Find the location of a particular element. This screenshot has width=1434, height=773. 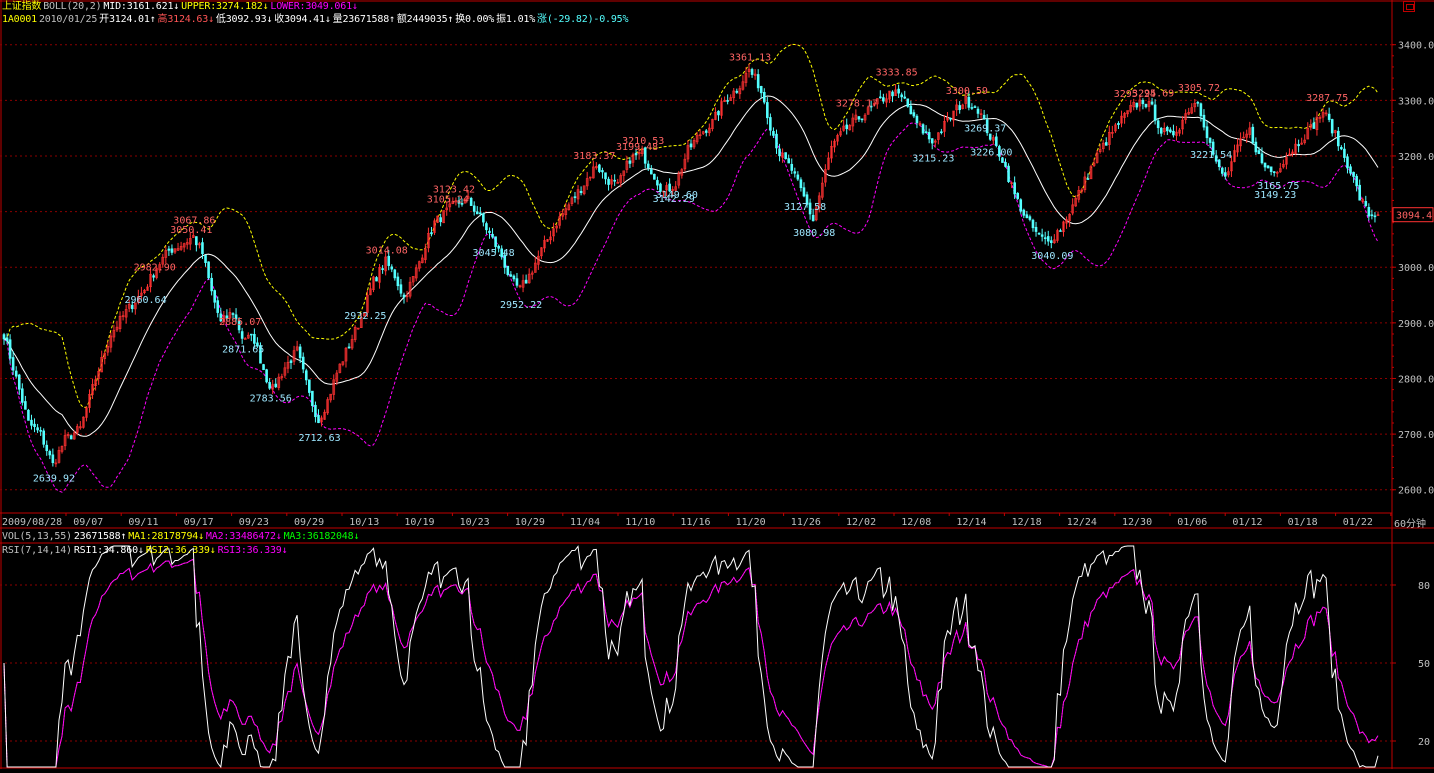

level-mark-label: 2982.90 is located at coordinates (155, 268).